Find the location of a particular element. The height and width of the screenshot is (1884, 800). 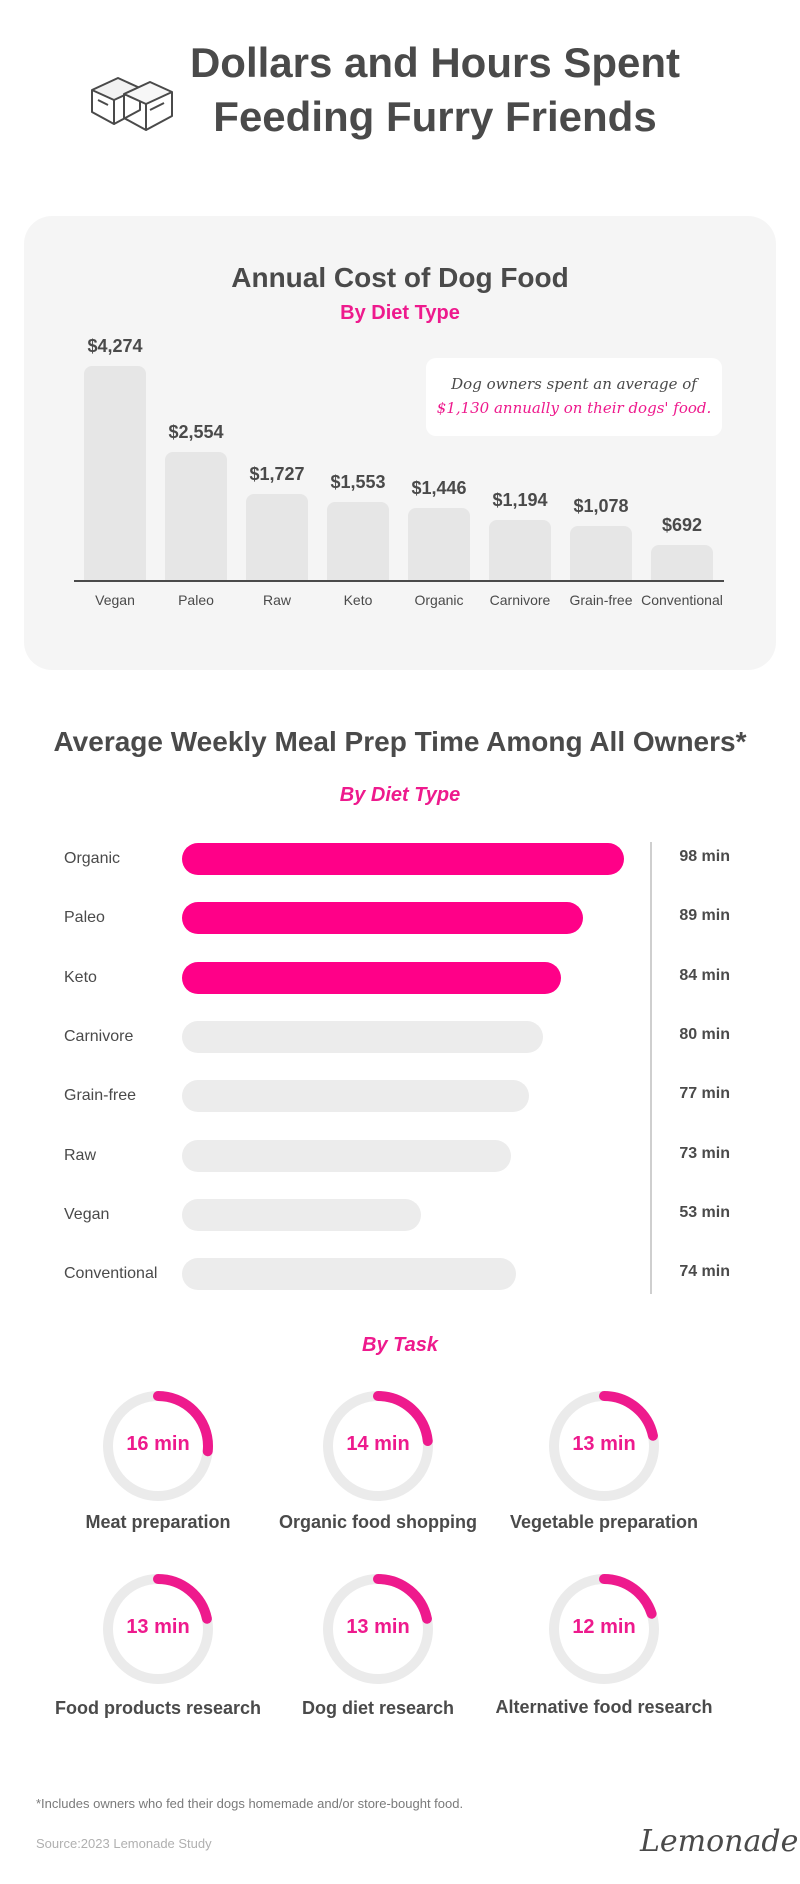

donut-label: Organic food shopping is located at coordinates (378, 1522).